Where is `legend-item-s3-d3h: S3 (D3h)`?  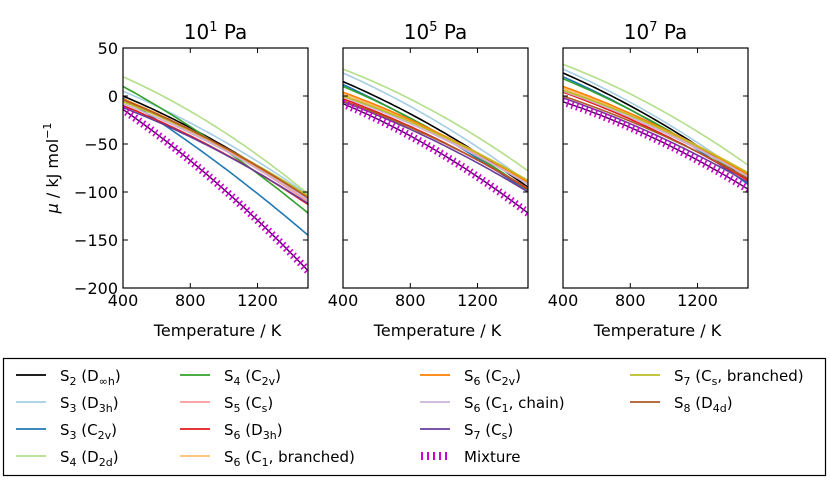 legend-item-s3-d3h: S3 (D3h) is located at coordinates (67, 404).